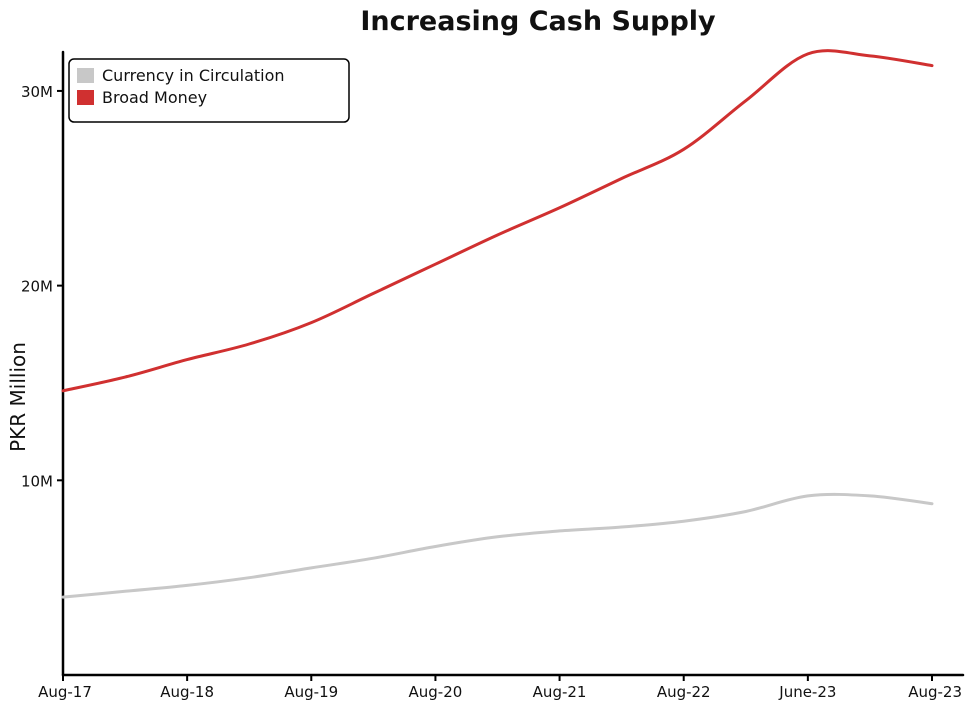 The width and height of the screenshot is (965, 703). I want to click on y-axis-label: PKR Million, so click(18, 397).